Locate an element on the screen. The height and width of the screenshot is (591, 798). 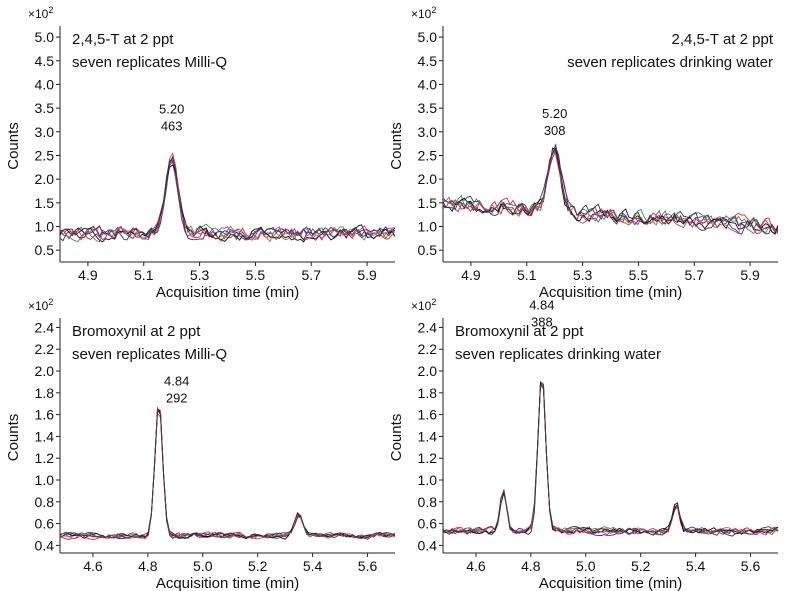
x-tick-label: 4.6 is located at coordinates (93, 566).